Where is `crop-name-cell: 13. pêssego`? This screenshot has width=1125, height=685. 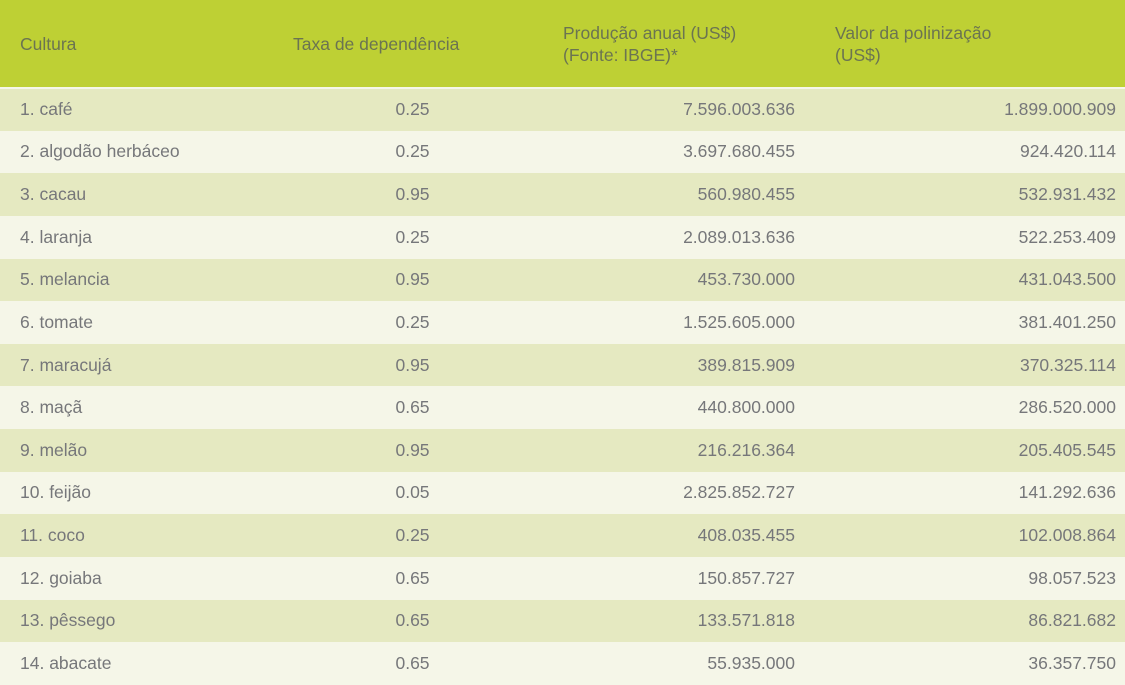
crop-name-cell: 13. pêssego is located at coordinates (140, 621).